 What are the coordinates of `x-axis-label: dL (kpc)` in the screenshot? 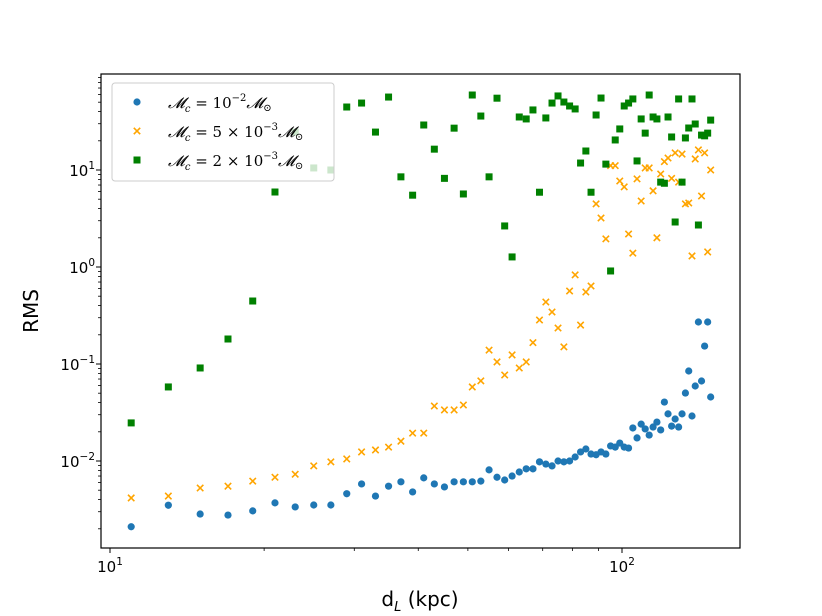 It's located at (419, 601).